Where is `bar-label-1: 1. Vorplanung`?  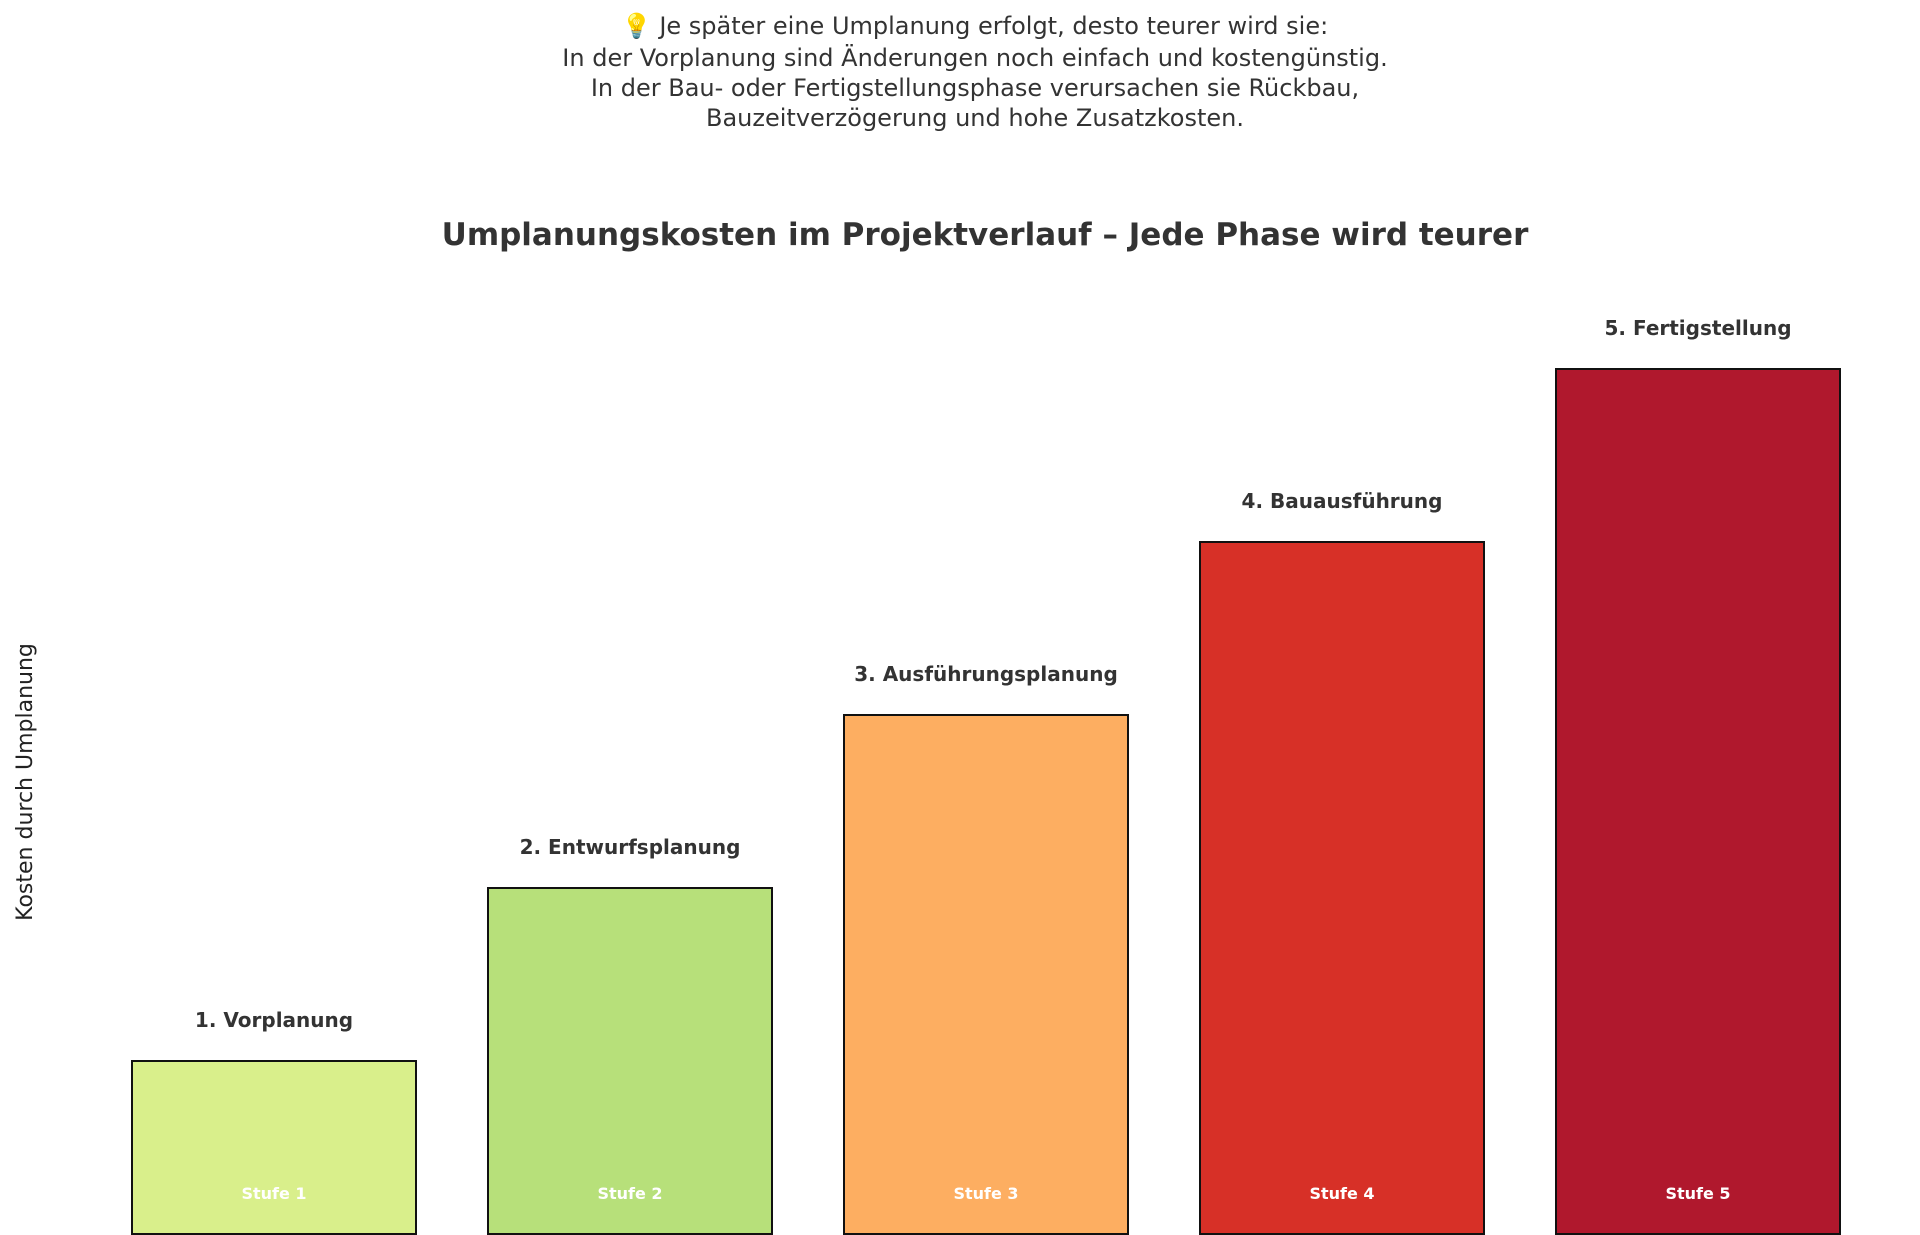 bar-label-1: 1. Vorplanung is located at coordinates (274, 1020).